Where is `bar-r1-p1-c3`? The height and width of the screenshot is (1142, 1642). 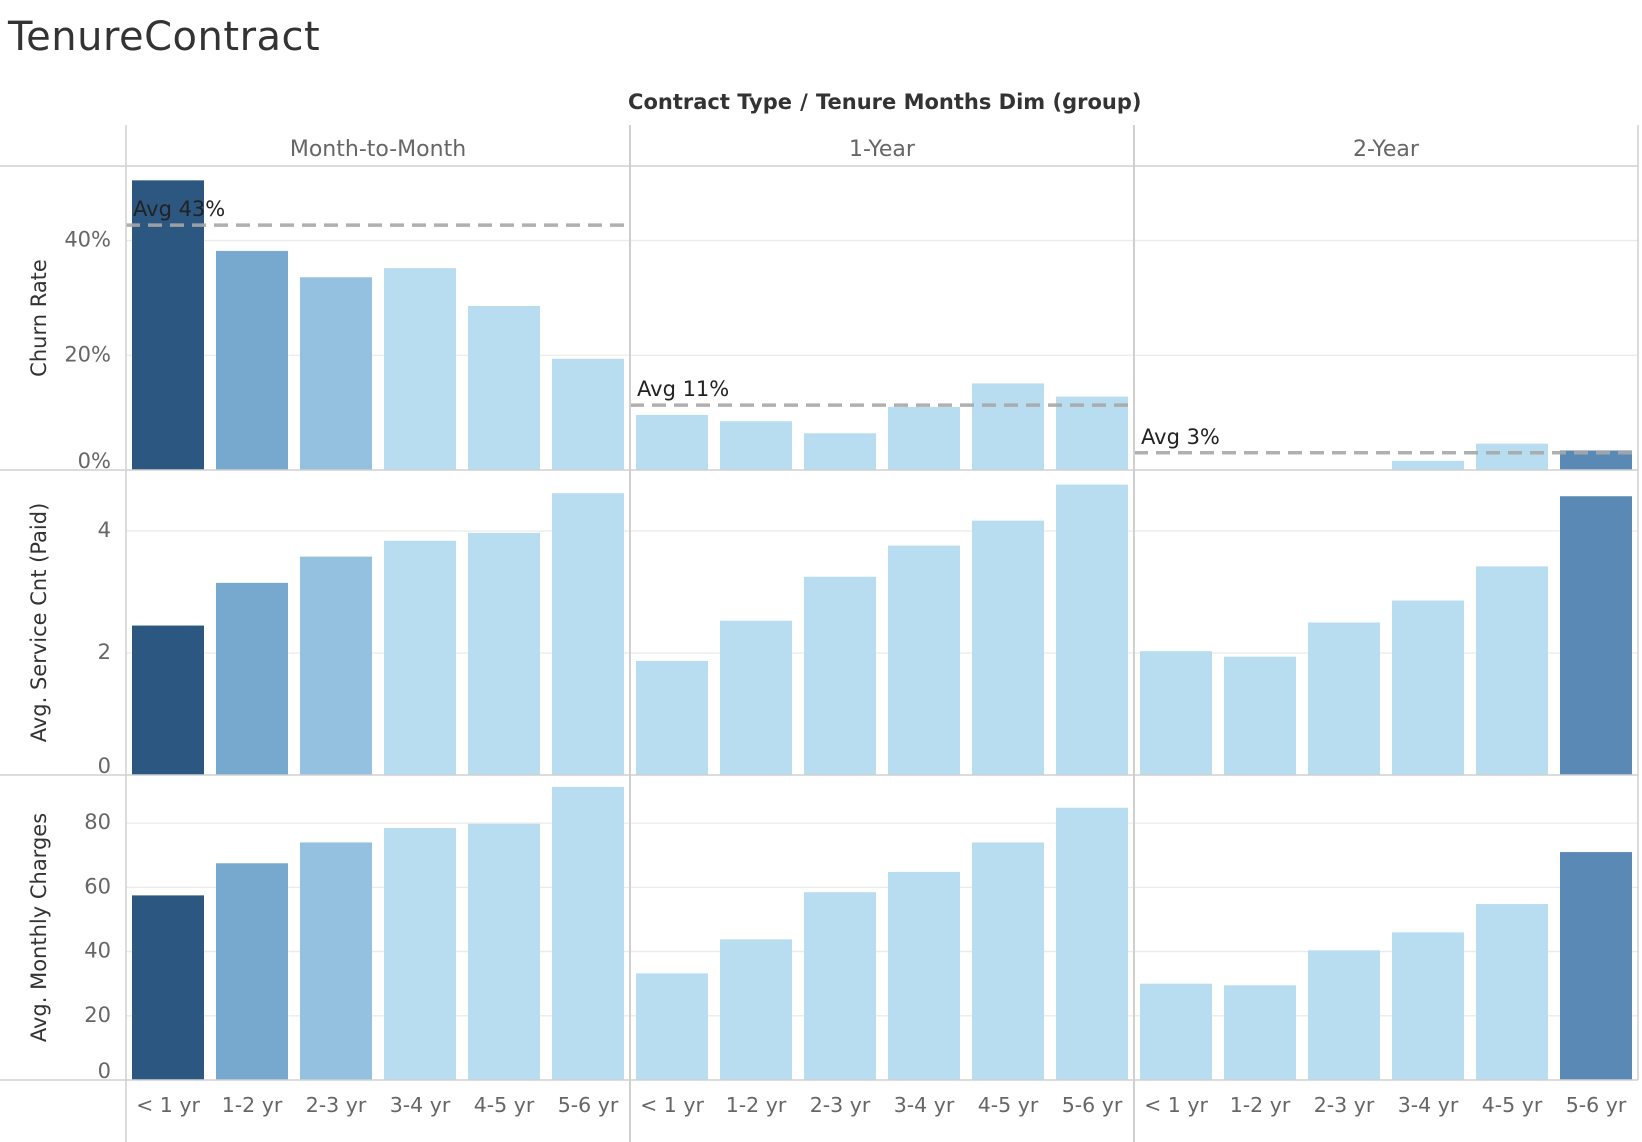 bar-r1-p1-c3 is located at coordinates (924, 660).